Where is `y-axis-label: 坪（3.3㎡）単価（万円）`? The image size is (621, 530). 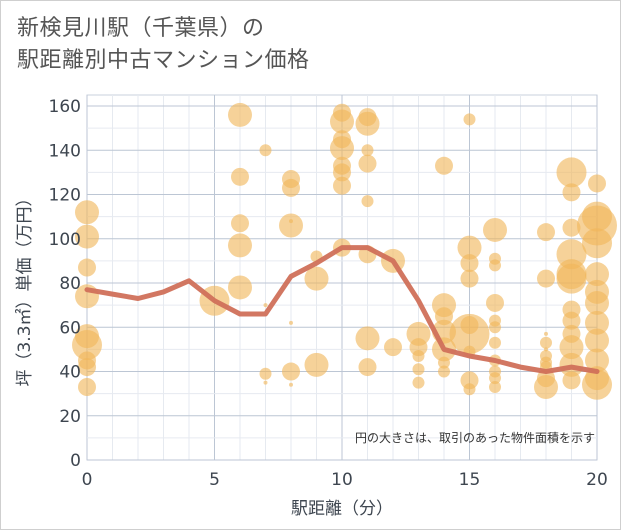
y-axis-label: 坪（3.3㎡）単価（万円） is located at coordinates (25, 287).